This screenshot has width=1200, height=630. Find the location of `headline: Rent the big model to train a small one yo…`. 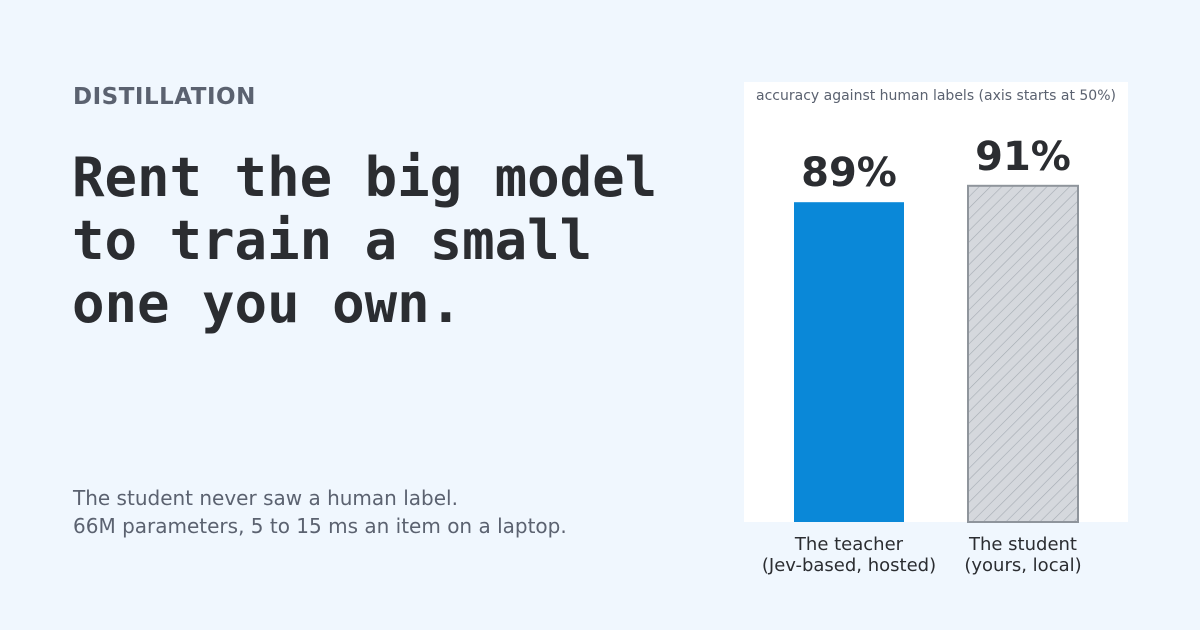

headline: Rent the big model to train a small one yo… is located at coordinates (364, 240).